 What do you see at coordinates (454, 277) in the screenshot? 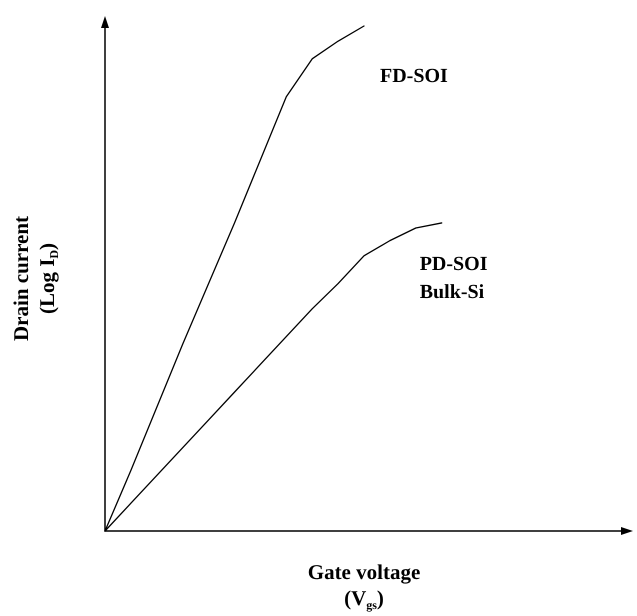
I see `series-label: PD-SOI Bulk-Si` at bounding box center [454, 277].